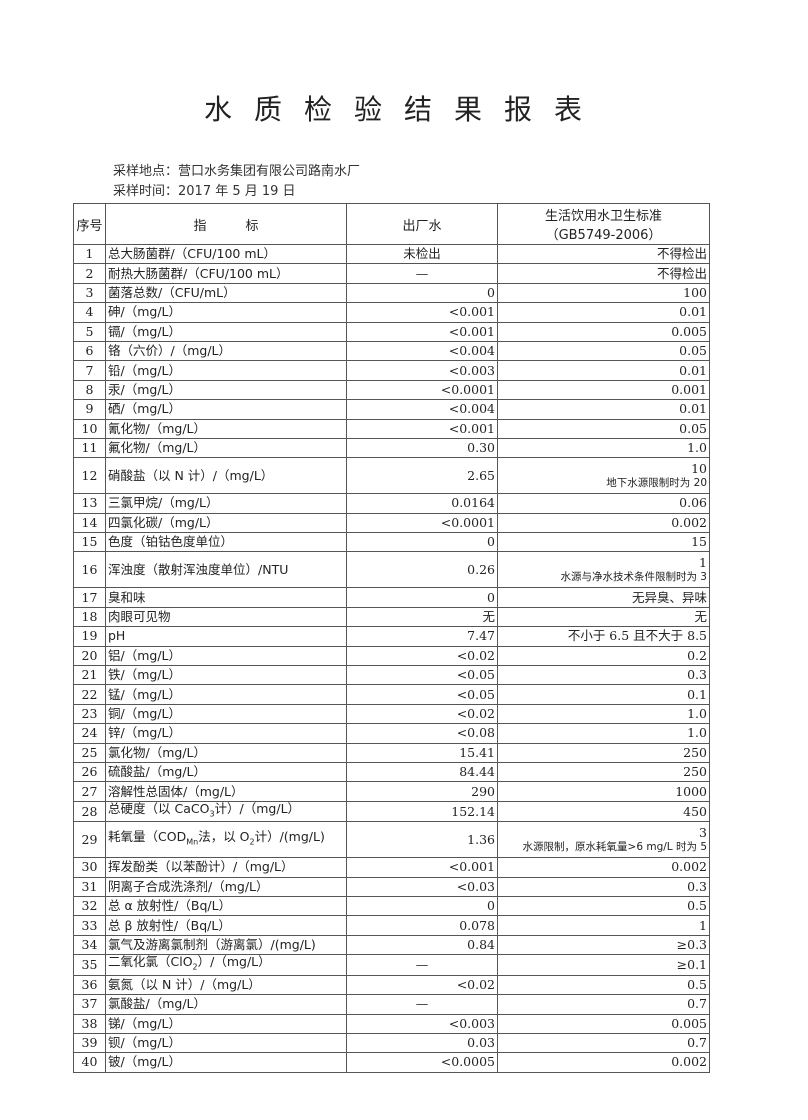 This screenshot has width=808, height=1120. I want to click on outlet-value: 15.41, so click(422, 752).